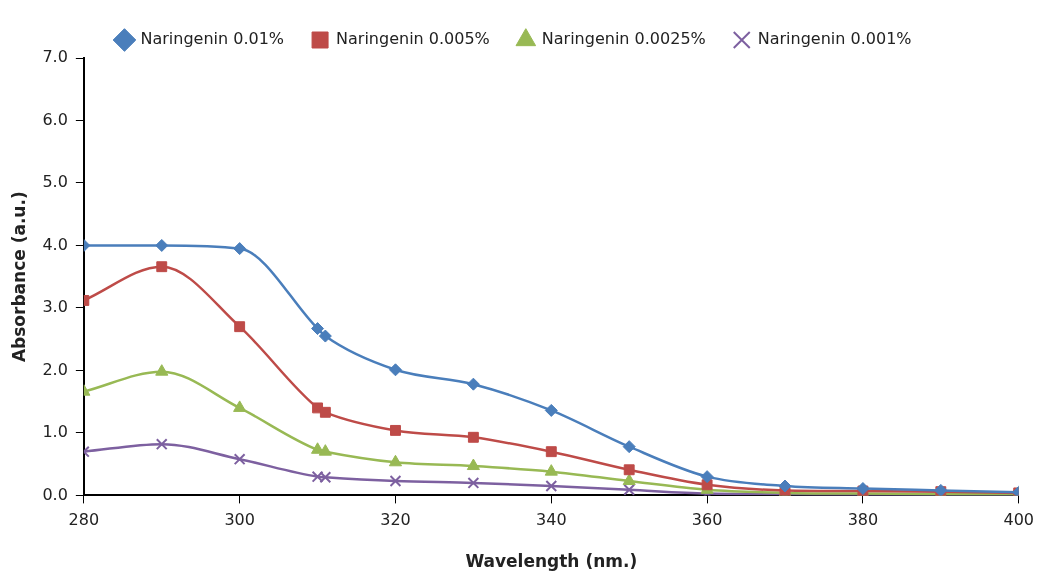  Describe the element at coordinates (55, 432) in the screenshot. I see `y-tick-label: 1.0` at that location.